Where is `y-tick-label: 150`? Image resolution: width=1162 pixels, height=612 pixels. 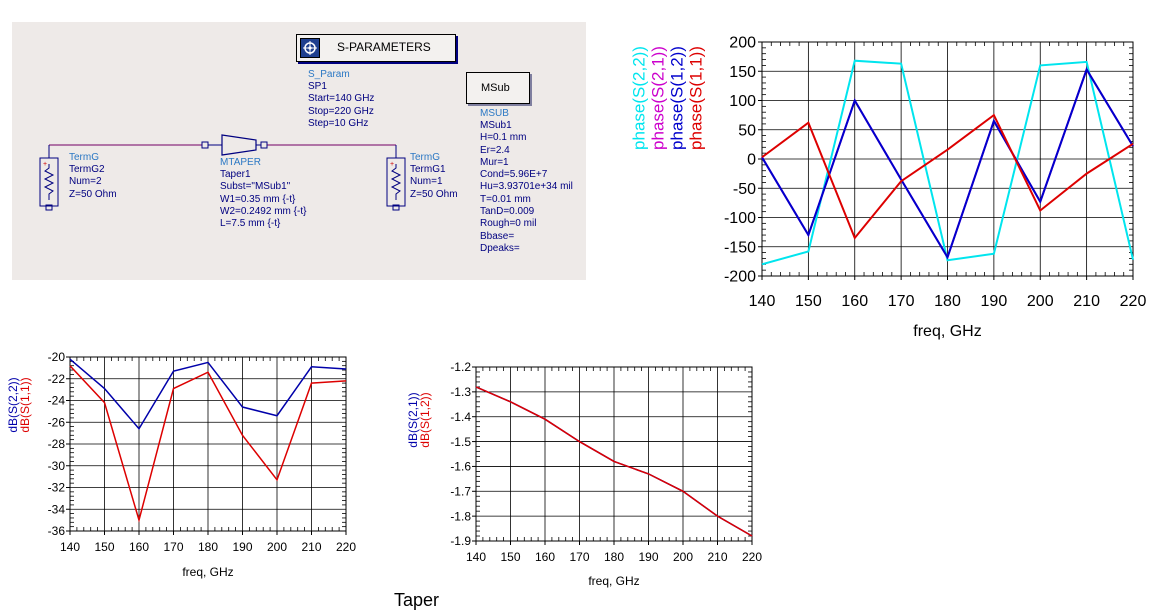
y-tick-label: 150 is located at coordinates (742, 72).